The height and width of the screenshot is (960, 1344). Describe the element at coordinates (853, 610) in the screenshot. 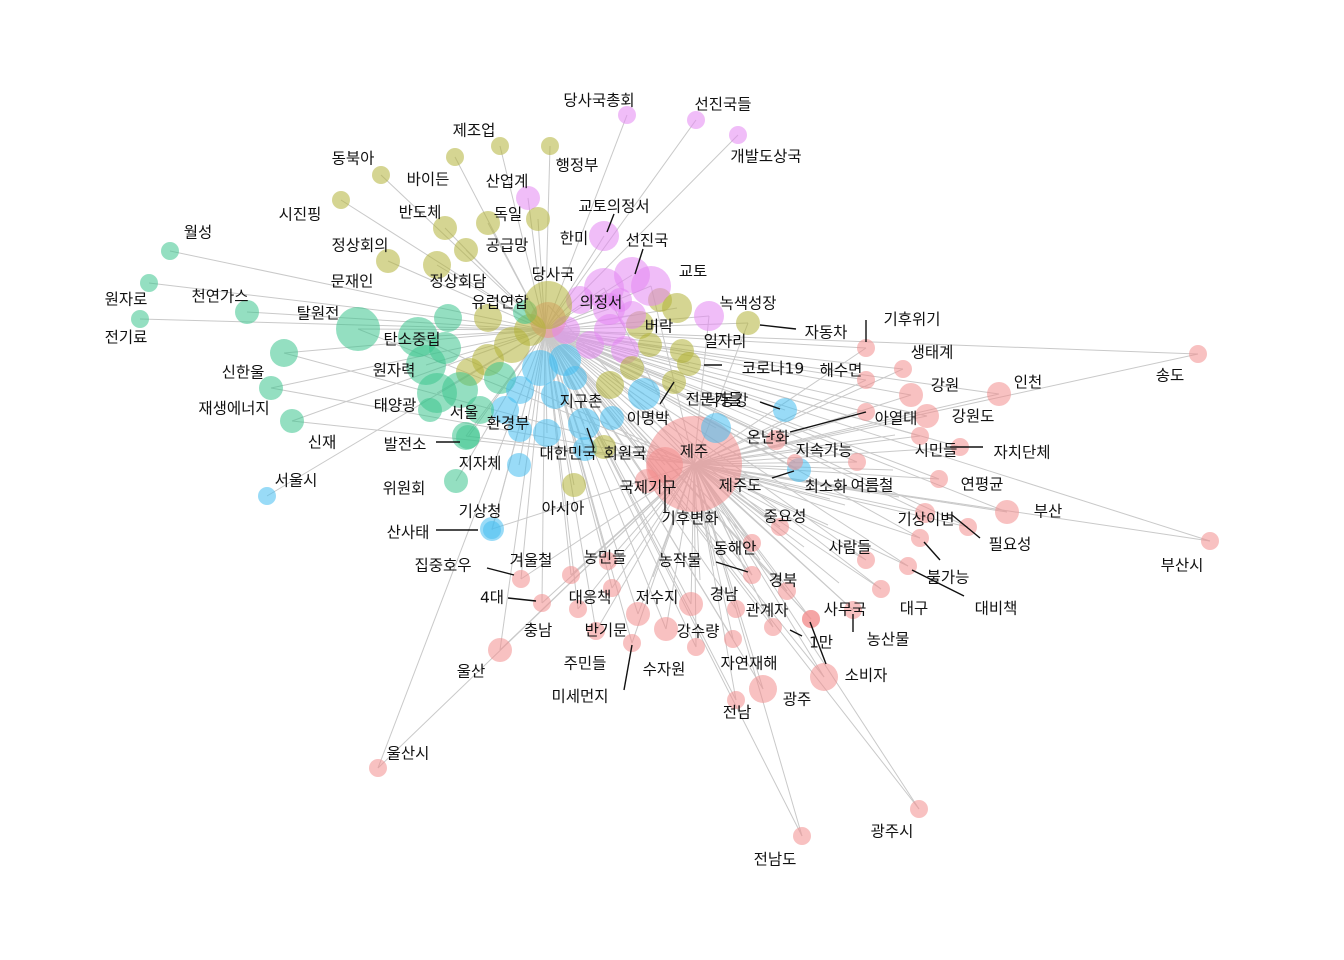

I see `node-nongsanmul` at that location.